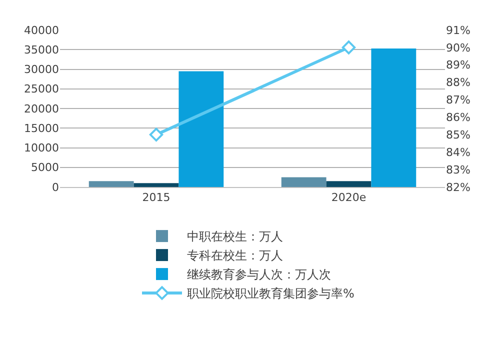  I want to click on y2-tick-label: 88%, so click(458, 83).